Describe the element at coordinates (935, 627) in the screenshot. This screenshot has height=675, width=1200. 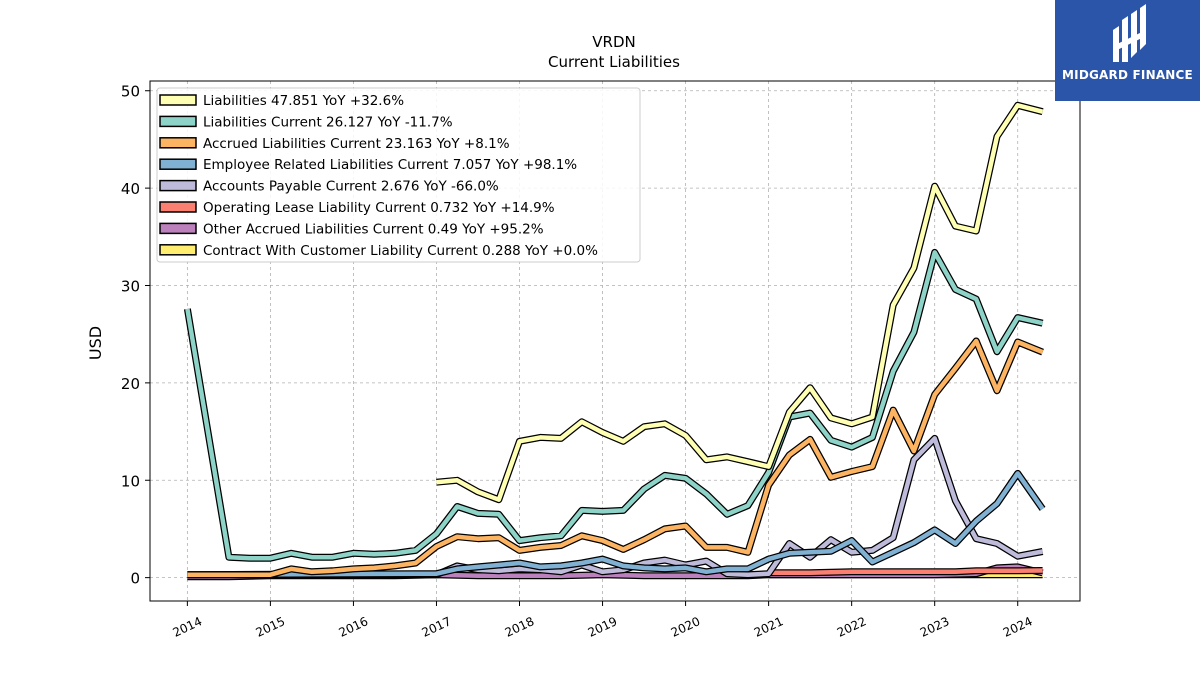
I see `x-tick-label: 2023` at that location.